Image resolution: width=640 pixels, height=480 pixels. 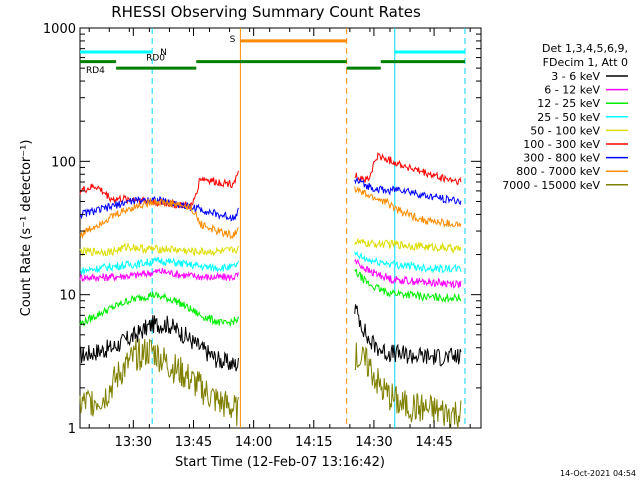 I want to click on y-tick-label: 1000, so click(x=59, y=29).